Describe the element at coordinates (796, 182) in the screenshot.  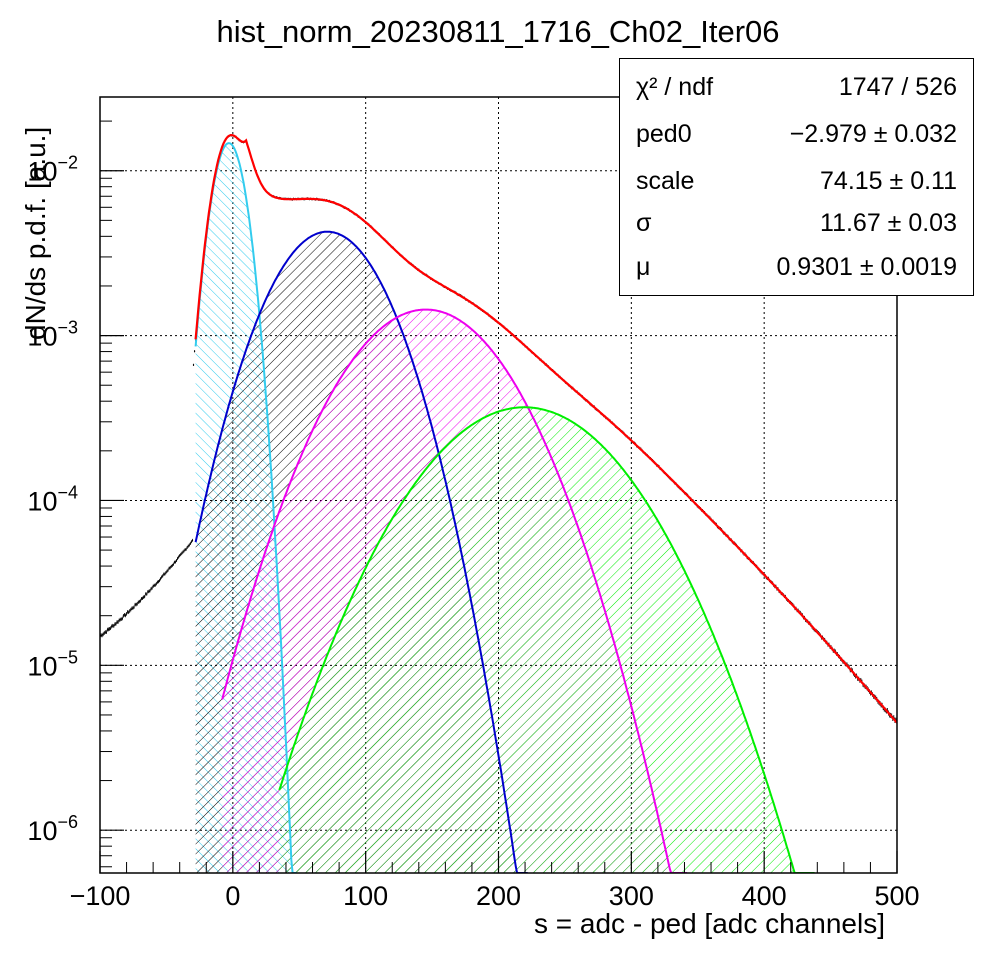
I see `stat-row-scale: scale 74.15 ± 0.11` at that location.